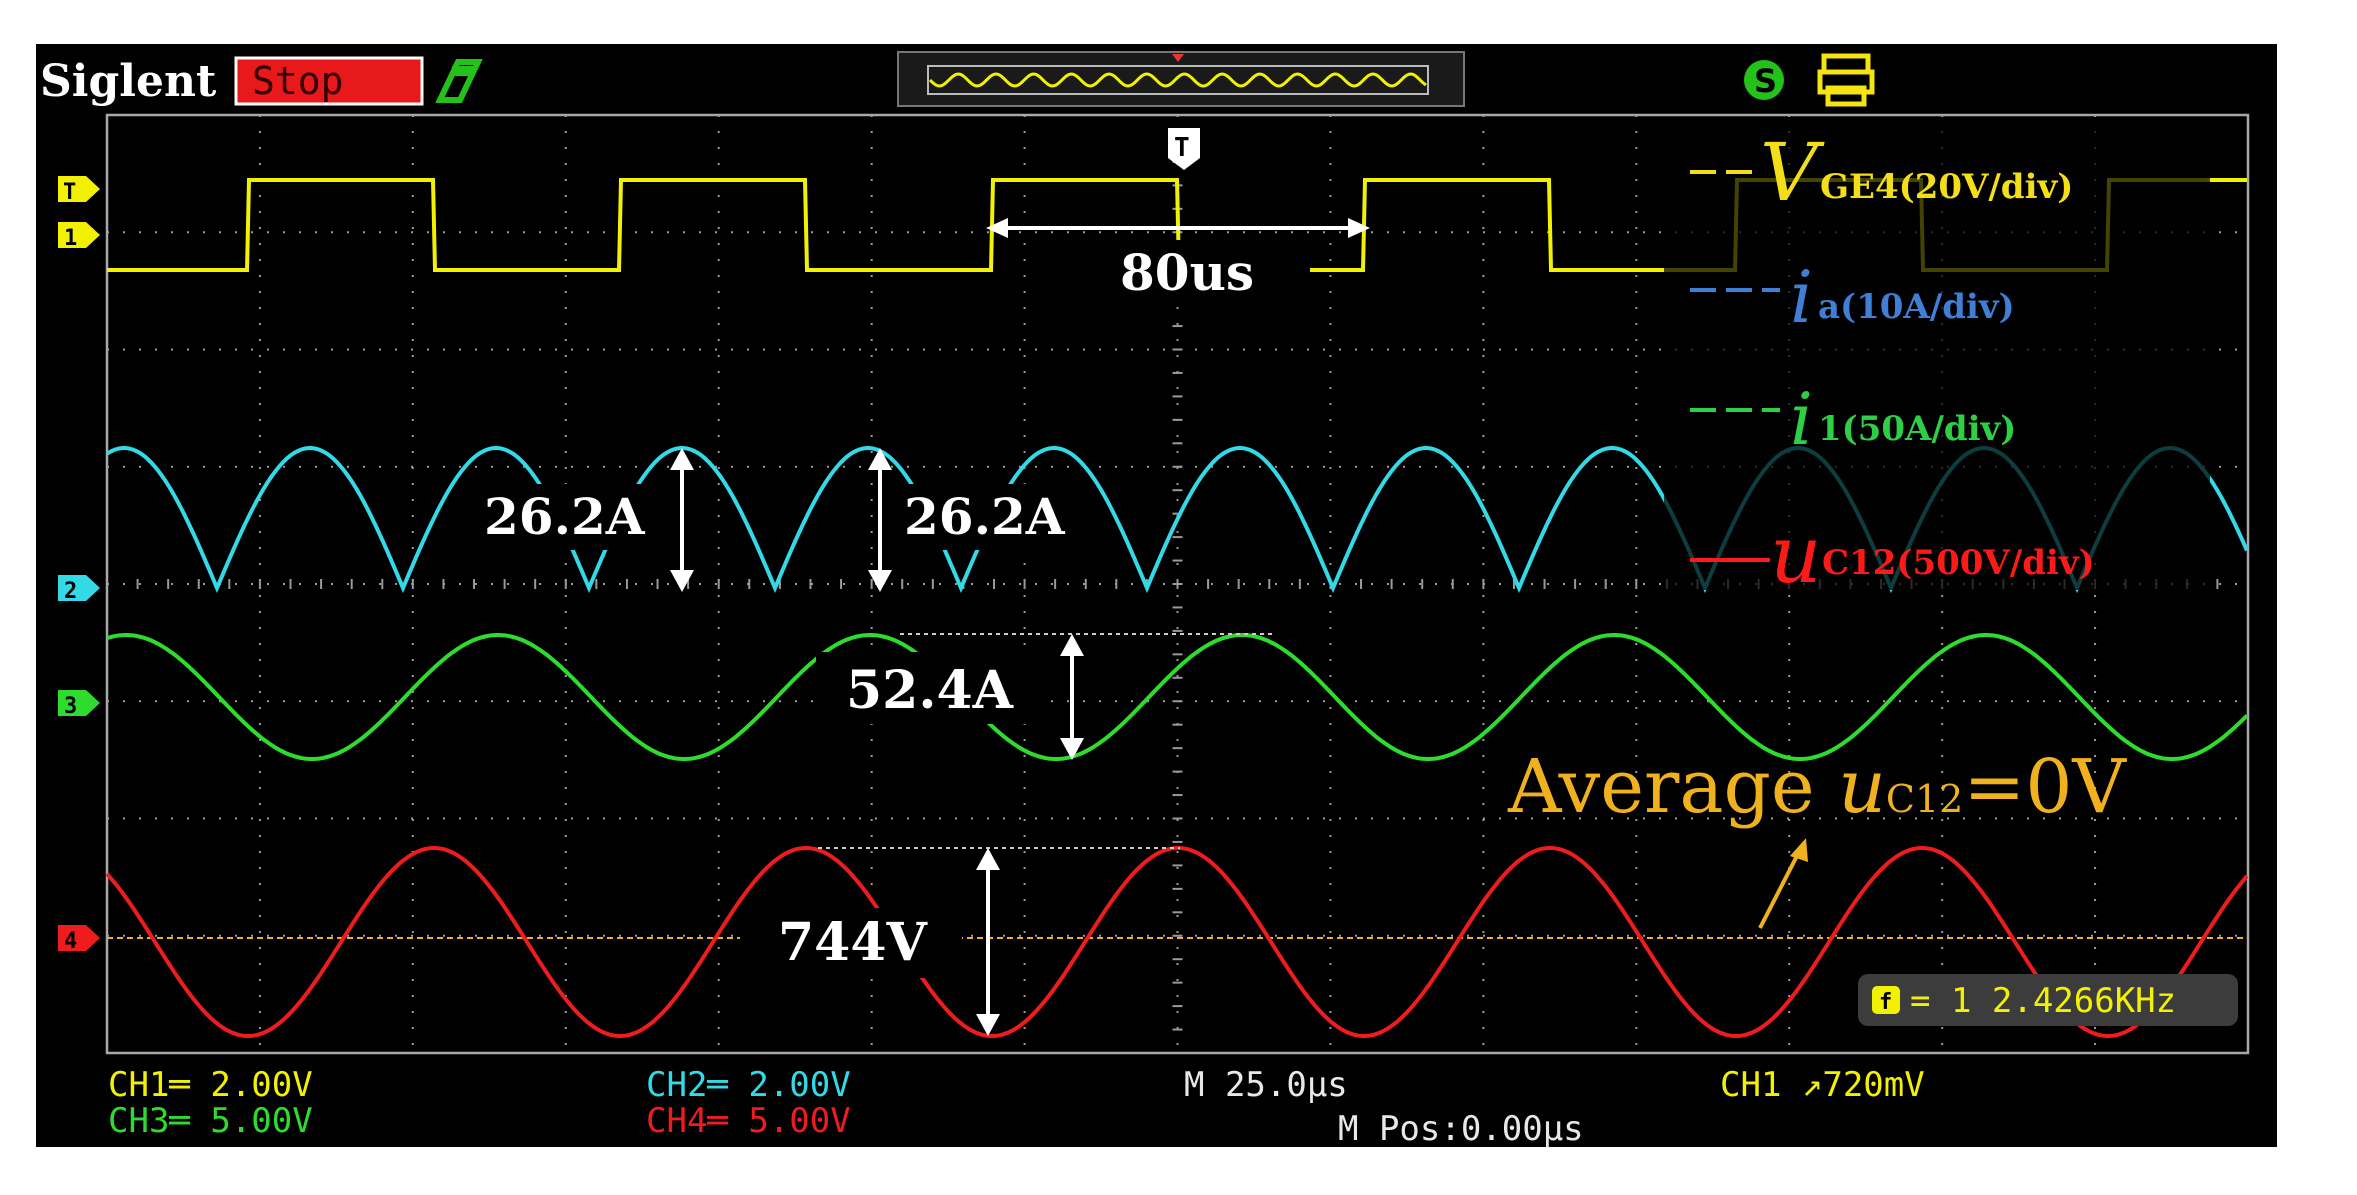 Image resolution: width=2357 pixels, height=1195 pixels. I want to click on period-arrow, so click(1178, 228).